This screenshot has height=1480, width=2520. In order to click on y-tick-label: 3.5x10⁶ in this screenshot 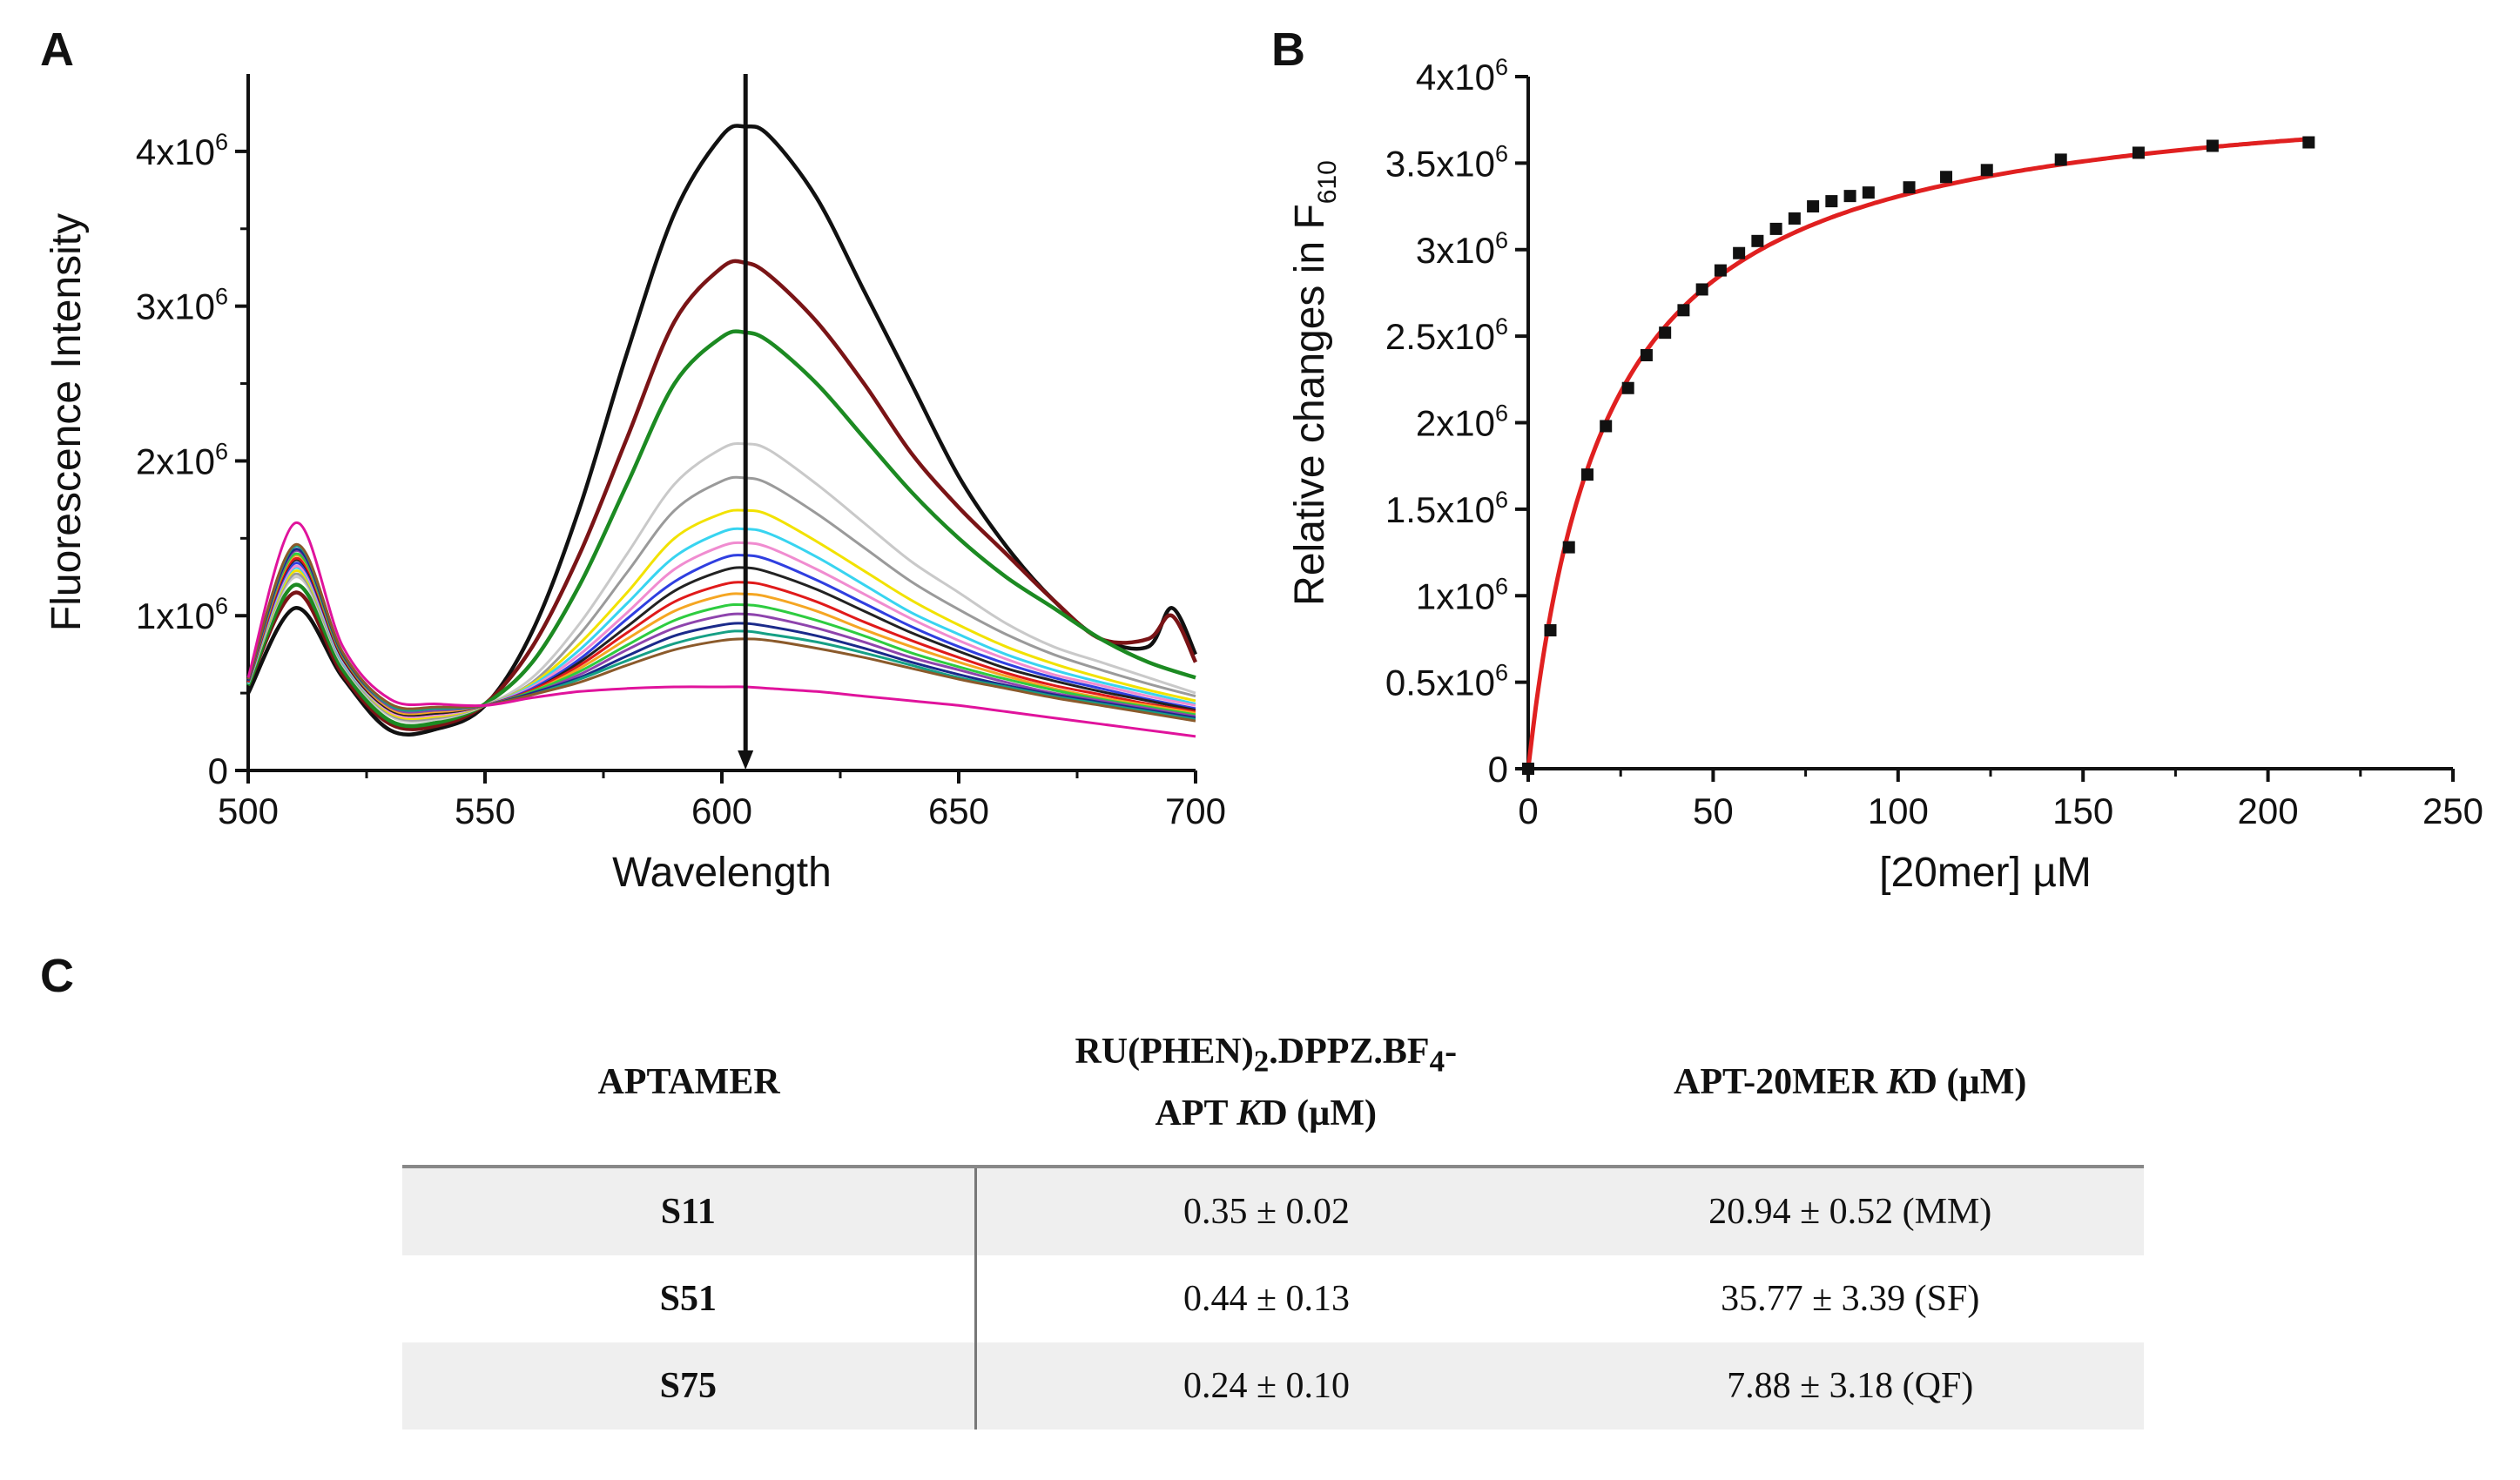, I will do `click(1446, 162)`.